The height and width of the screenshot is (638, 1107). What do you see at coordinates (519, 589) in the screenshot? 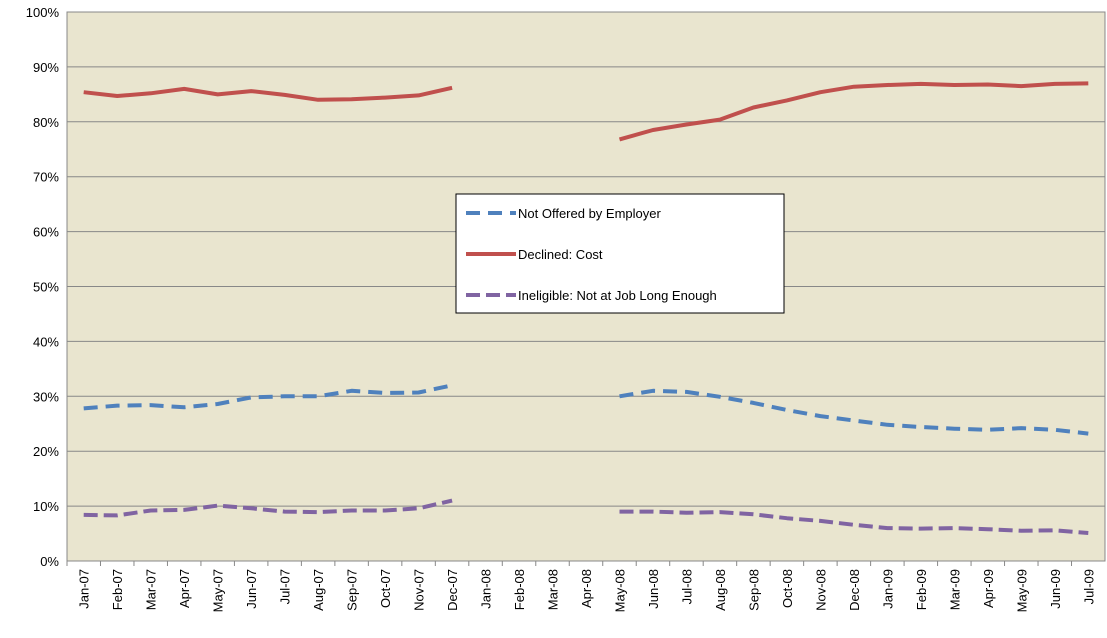
I see `x-tick-label: Feb-08` at bounding box center [519, 589].